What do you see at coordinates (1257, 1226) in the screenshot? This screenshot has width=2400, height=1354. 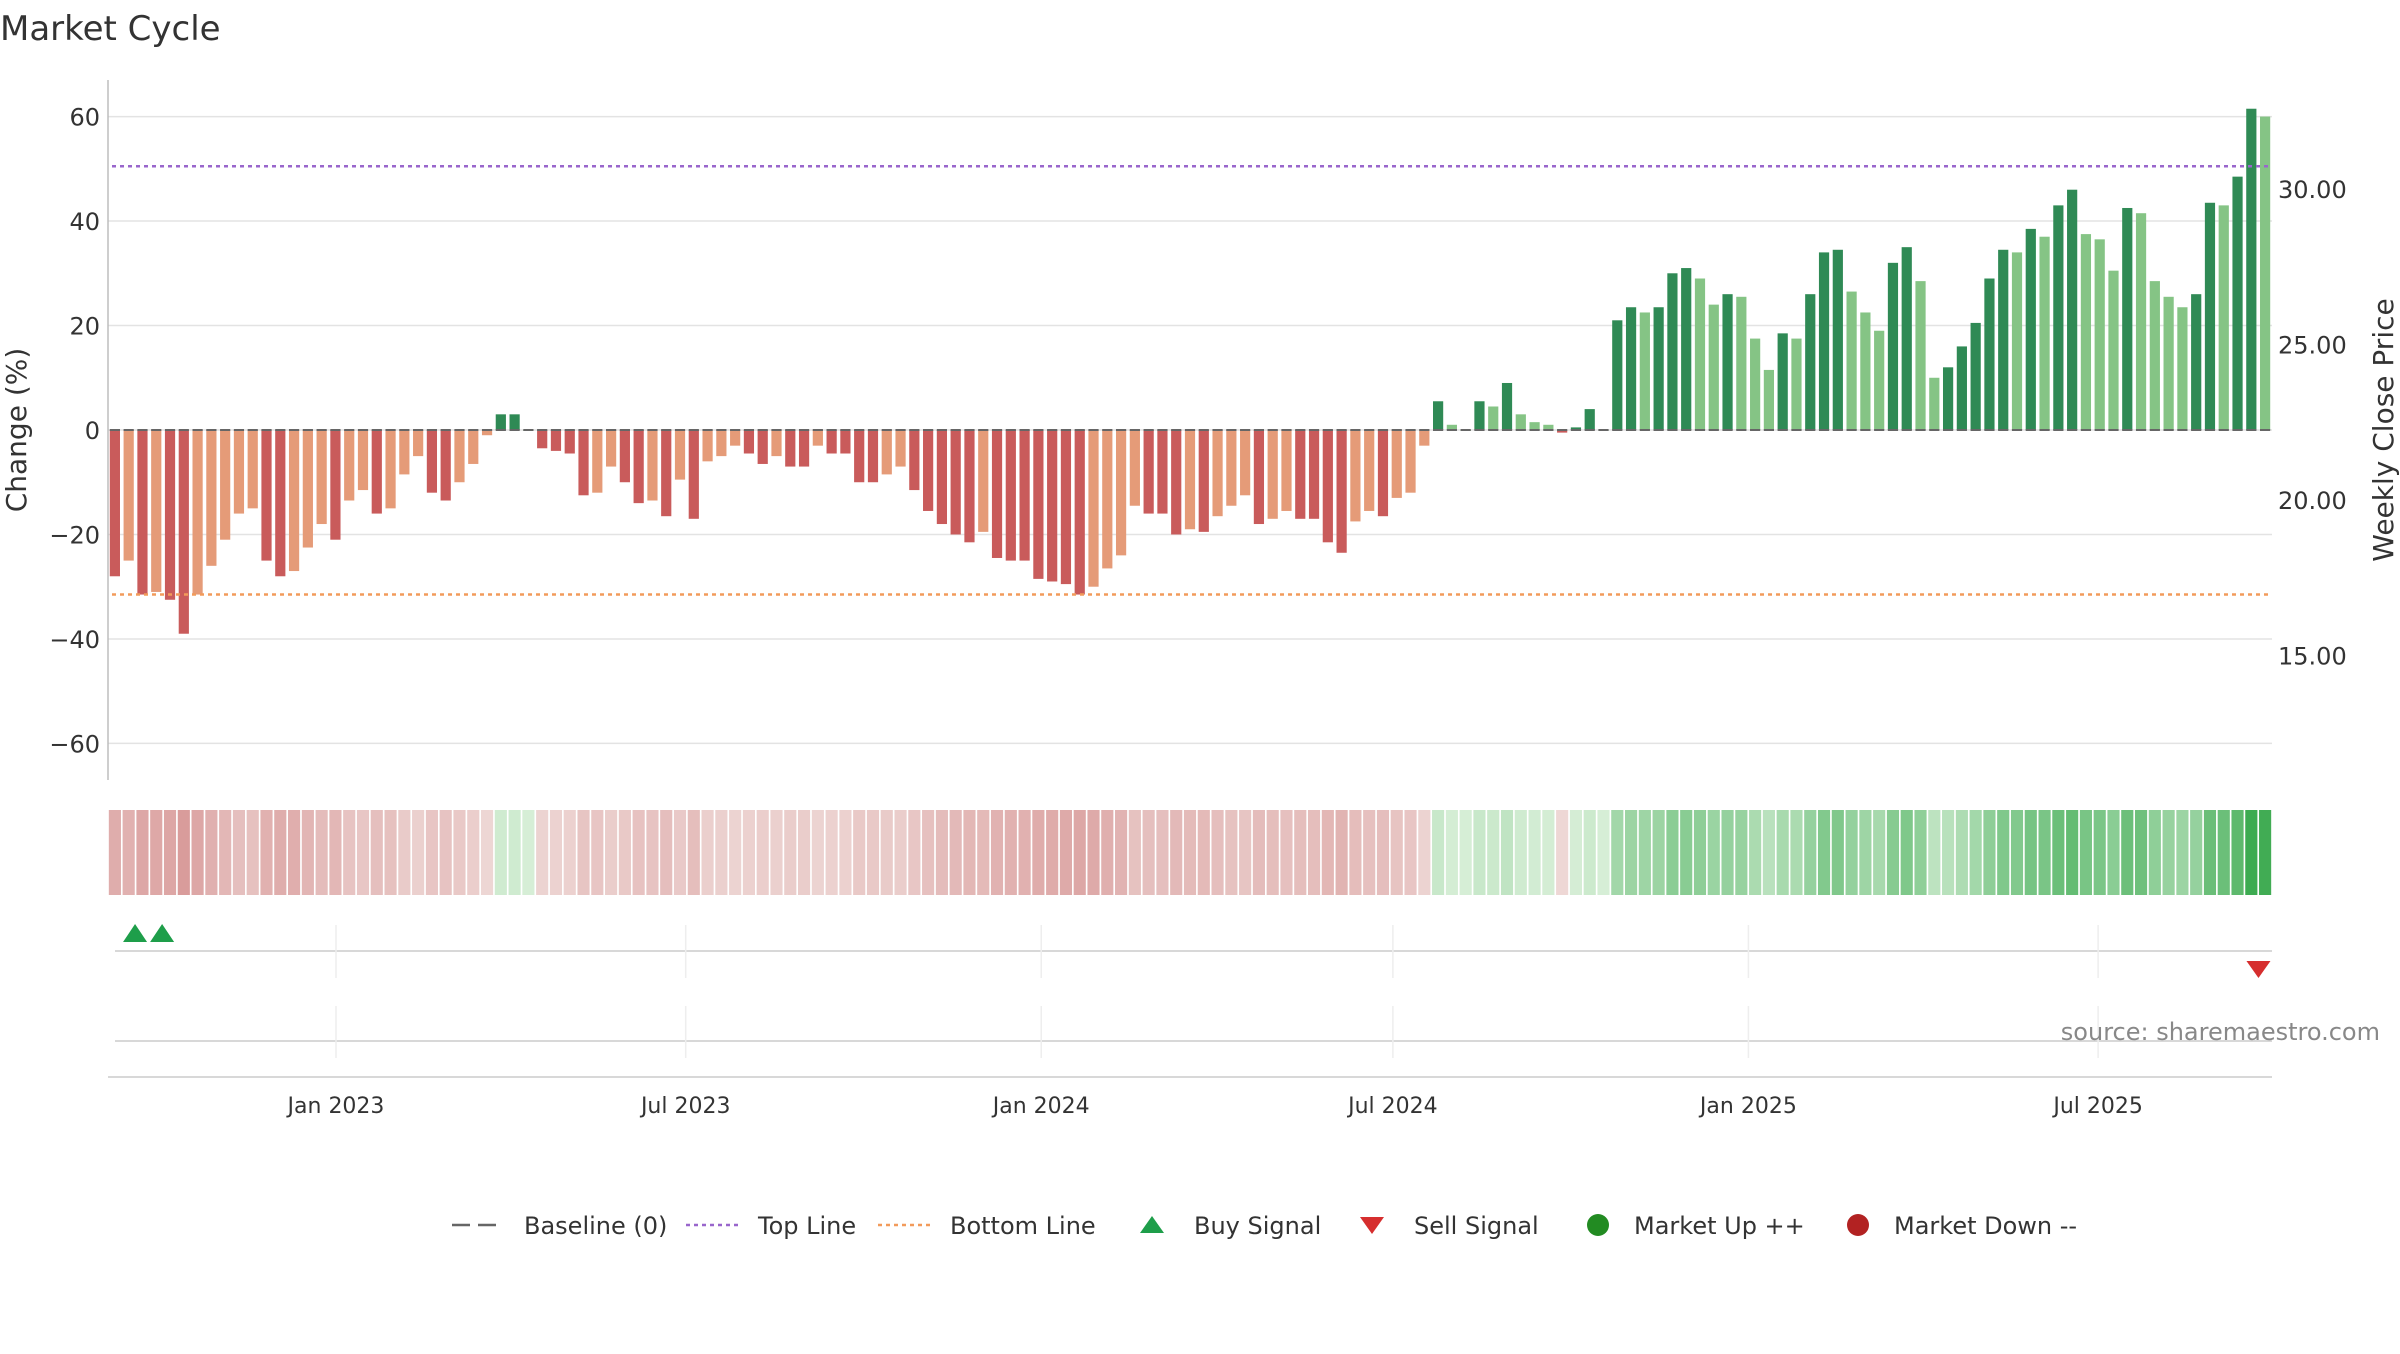 I see `legend-label: Buy Signal` at bounding box center [1257, 1226].